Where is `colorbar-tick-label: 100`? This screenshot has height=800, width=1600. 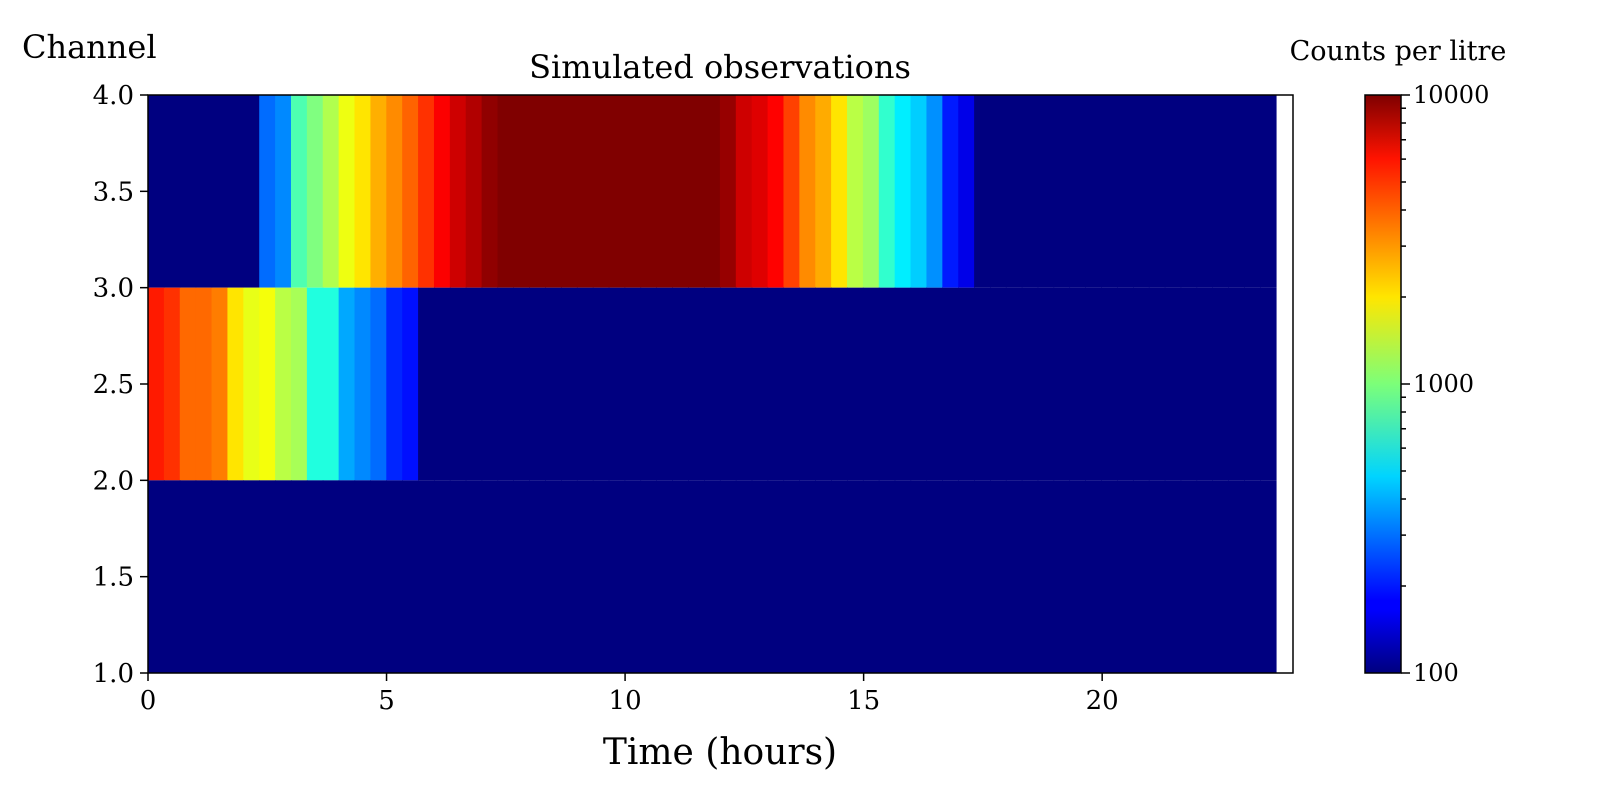
colorbar-tick-label: 100 is located at coordinates (1436, 673).